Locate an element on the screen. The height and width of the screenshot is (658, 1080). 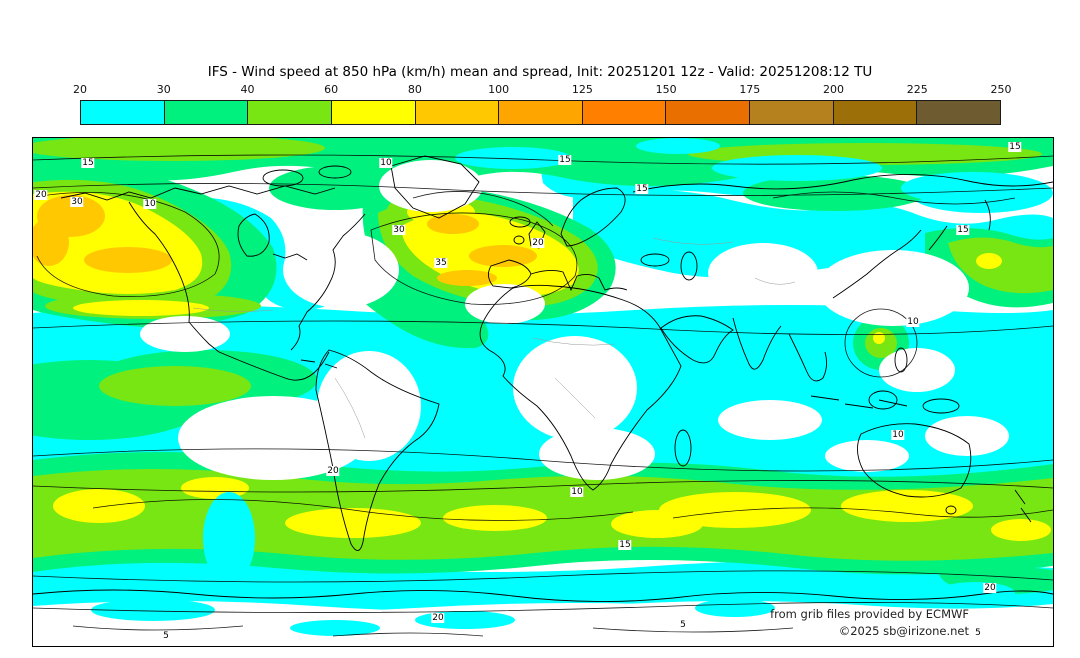
colorbar-tick-80: 80 is located at coordinates (414, 89).